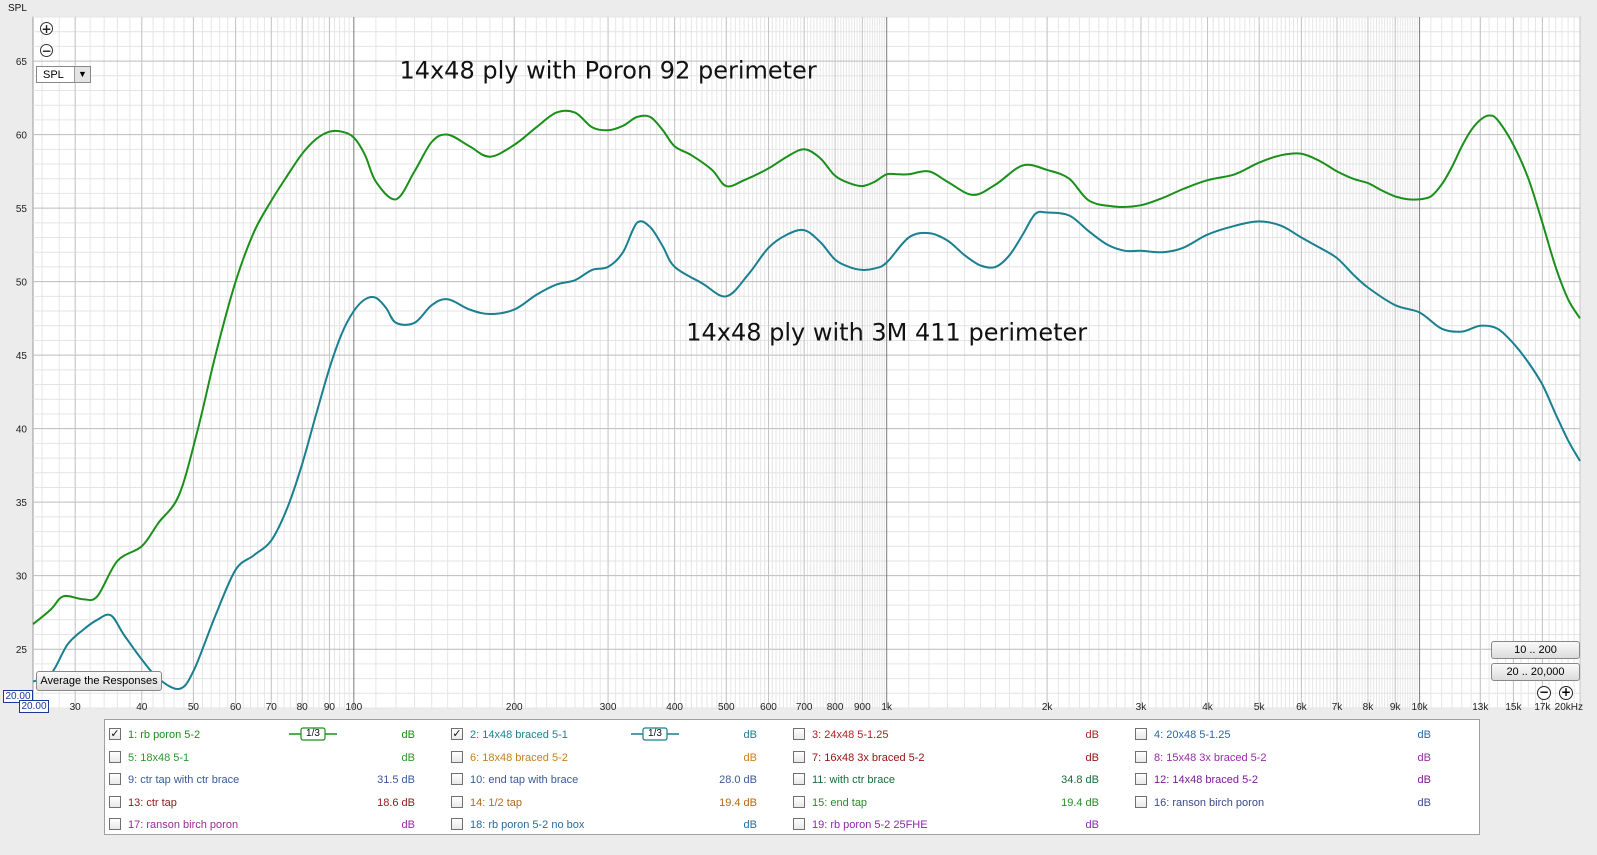 The height and width of the screenshot is (855, 1597). Describe the element at coordinates (1284, 735) in the screenshot. I see `legend-item: 4: 20x48 5-1.25 dB` at that location.